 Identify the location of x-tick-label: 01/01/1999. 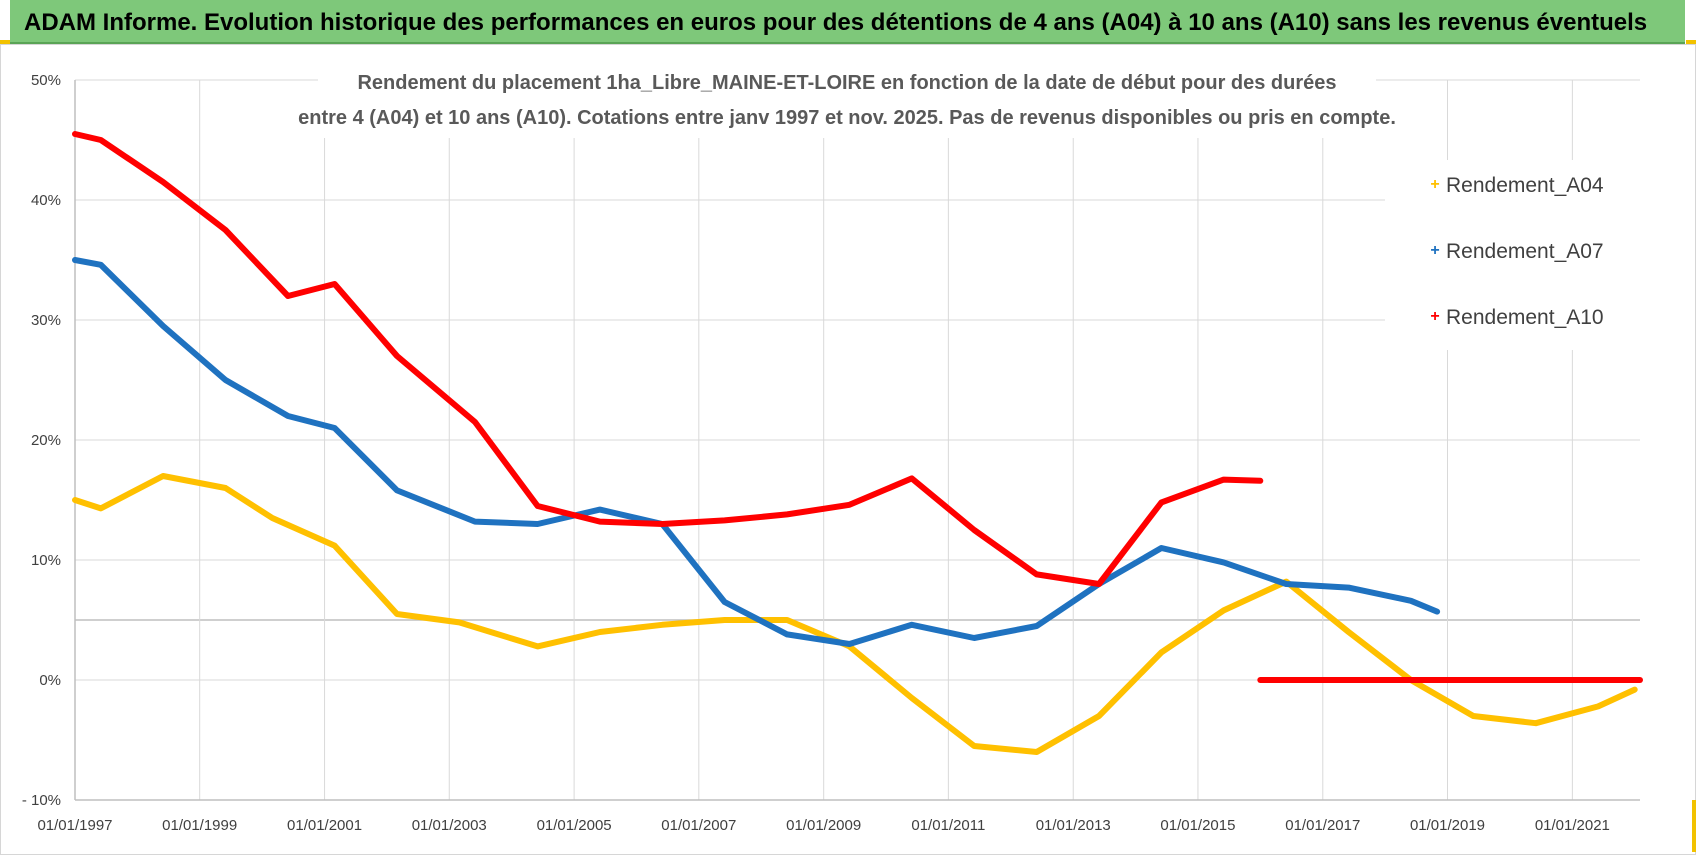
(199, 825).